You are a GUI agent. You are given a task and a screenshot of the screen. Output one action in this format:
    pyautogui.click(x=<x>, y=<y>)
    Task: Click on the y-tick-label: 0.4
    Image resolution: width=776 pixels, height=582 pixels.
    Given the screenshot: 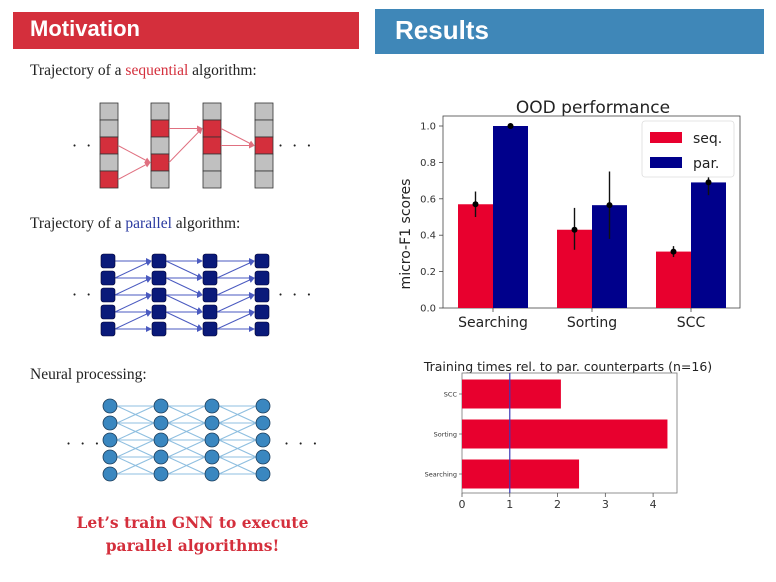 What is the action you would take?
    pyautogui.click(x=428, y=236)
    